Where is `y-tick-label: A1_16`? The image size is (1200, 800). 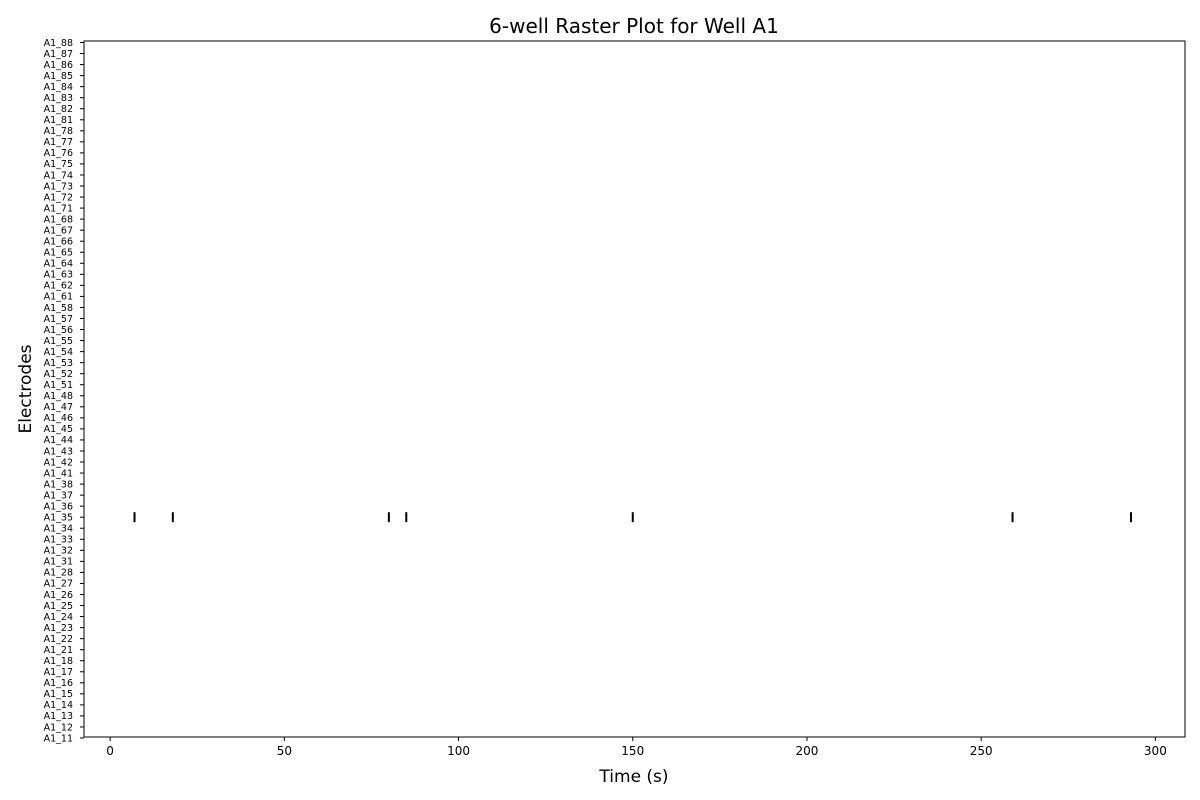
y-tick-label: A1_16 is located at coordinates (58, 683).